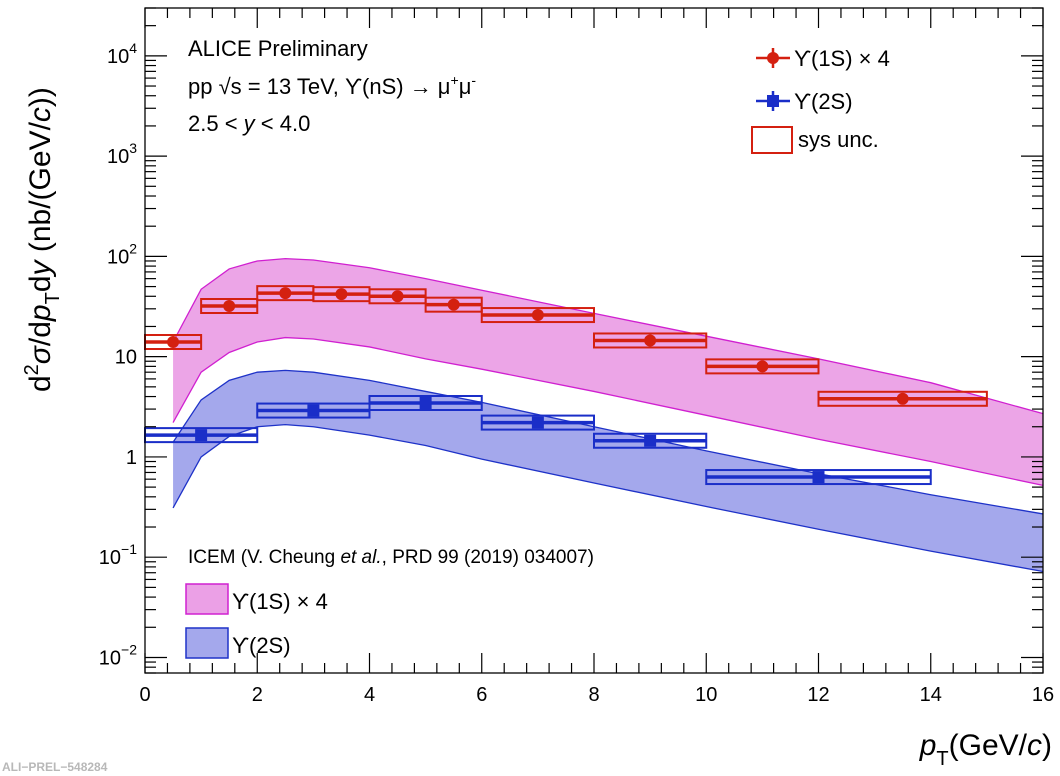 The width and height of the screenshot is (1060, 776). Describe the element at coordinates (118, 655) in the screenshot. I see `y-tick-label: 10⁻²` at that location.